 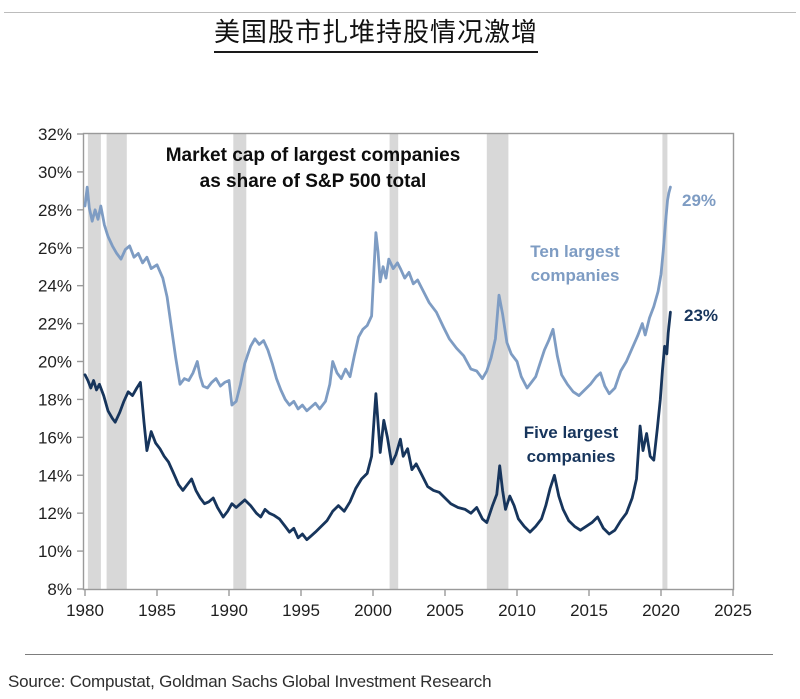 I want to click on x-tick-label: 1995, so click(x=301, y=610).